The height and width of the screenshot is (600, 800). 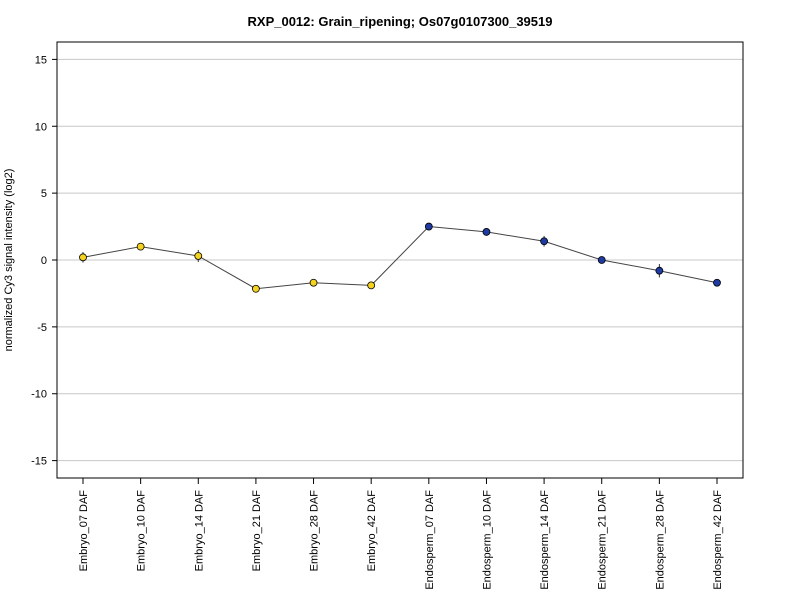 What do you see at coordinates (44, 194) in the screenshot?
I see `y-tick-label: 5` at bounding box center [44, 194].